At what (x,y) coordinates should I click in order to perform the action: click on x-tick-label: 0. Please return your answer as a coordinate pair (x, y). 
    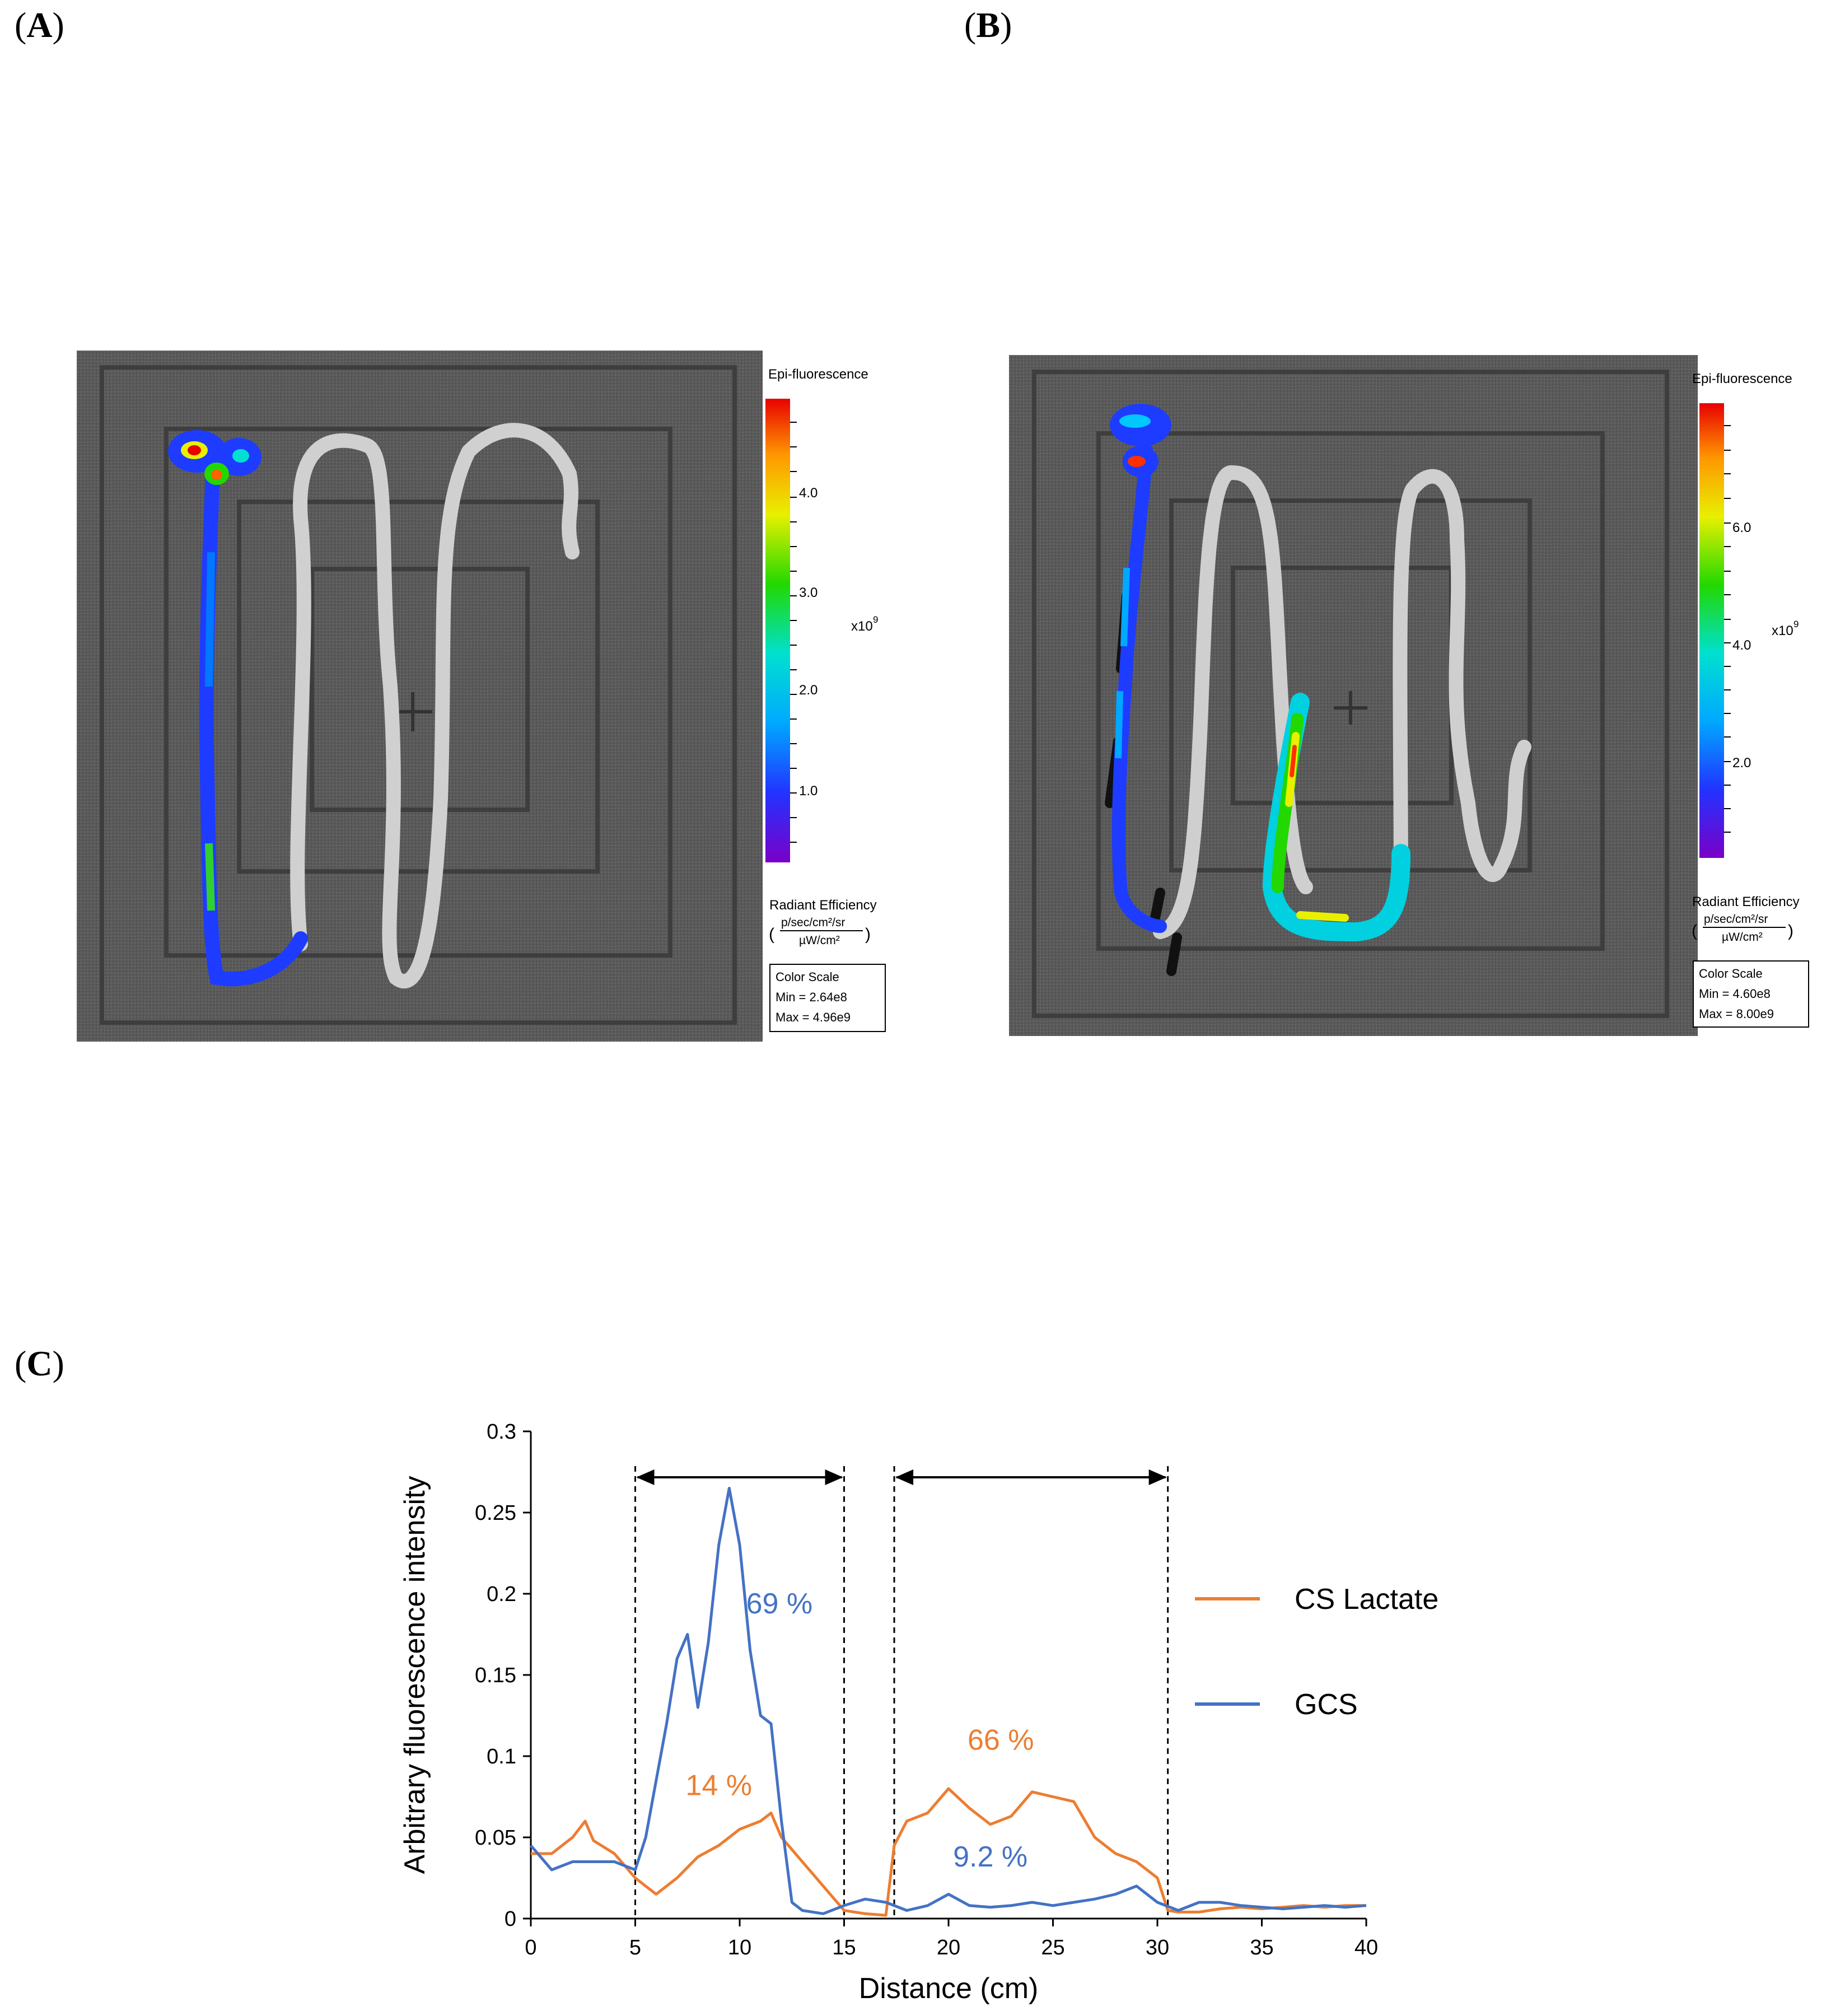
    Looking at the image, I should click on (531, 1948).